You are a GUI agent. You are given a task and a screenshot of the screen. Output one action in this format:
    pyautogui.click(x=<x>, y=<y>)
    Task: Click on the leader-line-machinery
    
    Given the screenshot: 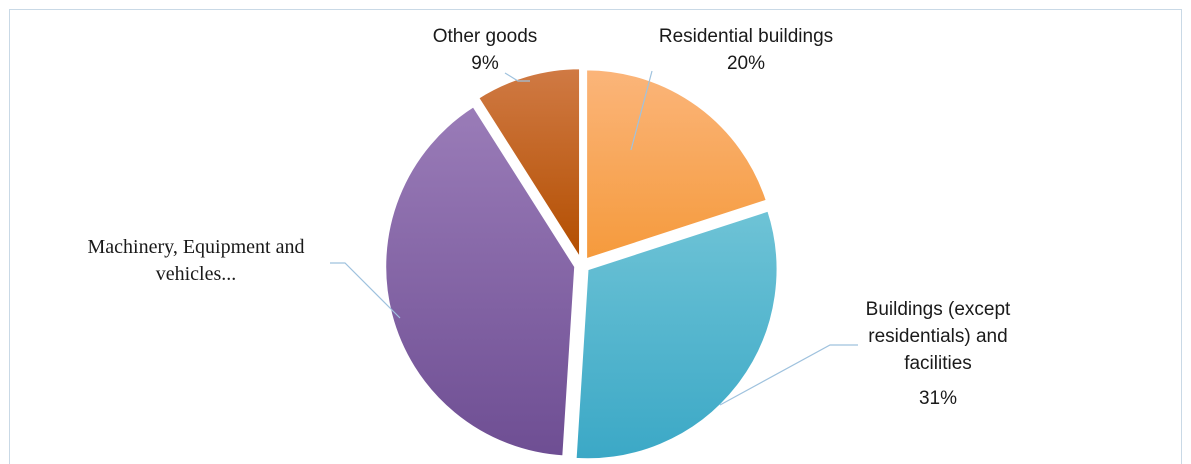 What is the action you would take?
    pyautogui.click(x=365, y=290)
    